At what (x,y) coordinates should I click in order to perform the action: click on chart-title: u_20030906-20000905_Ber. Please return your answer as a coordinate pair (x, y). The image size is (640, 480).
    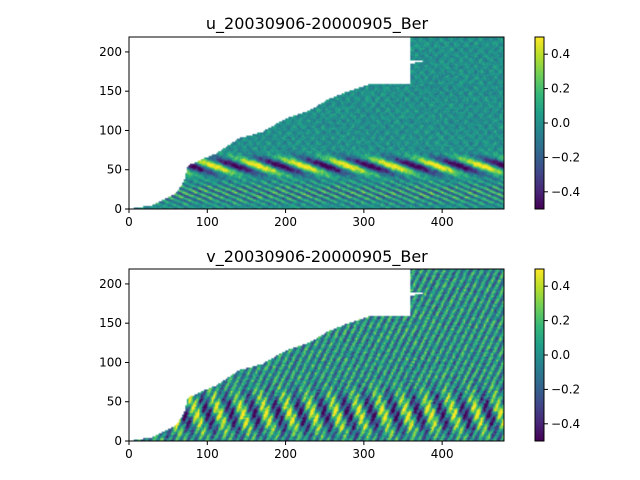
    Looking at the image, I should click on (317, 24).